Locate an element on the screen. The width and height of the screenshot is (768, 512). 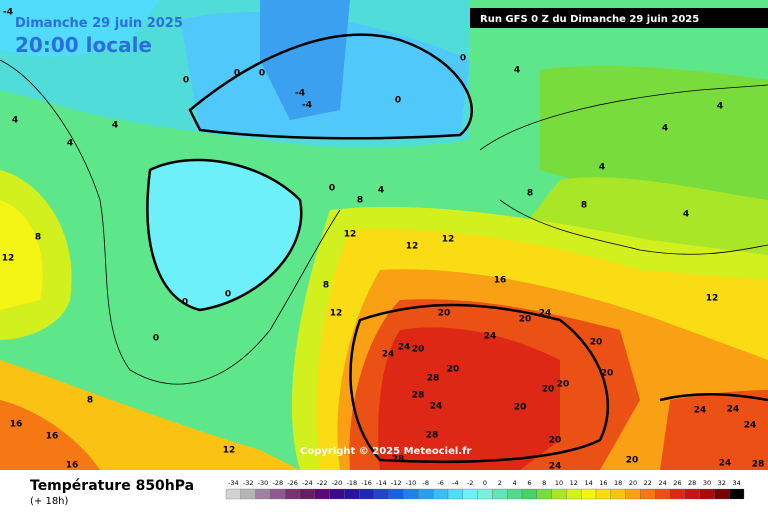
map-time: 20:00 locale is located at coordinates (83, 45).